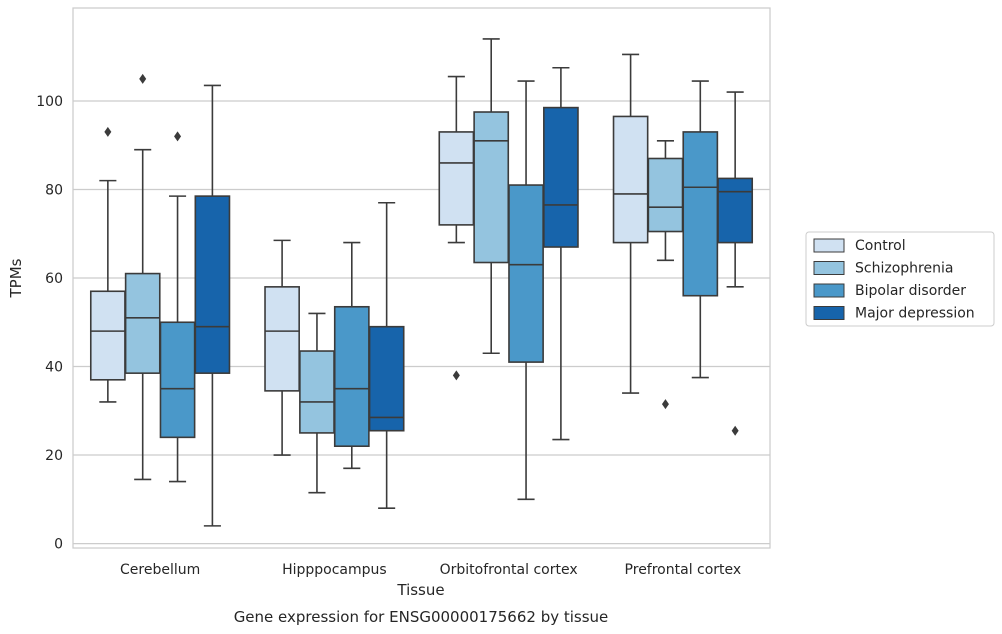 The width and height of the screenshot is (1002, 634). I want to click on x-tick-label: Orbitofrontal cortex, so click(509, 570).